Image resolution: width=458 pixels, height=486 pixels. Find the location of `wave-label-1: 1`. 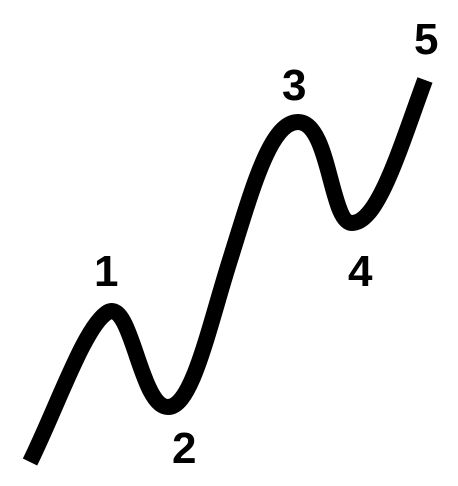

wave-label-1: 1 is located at coordinates (106, 271).